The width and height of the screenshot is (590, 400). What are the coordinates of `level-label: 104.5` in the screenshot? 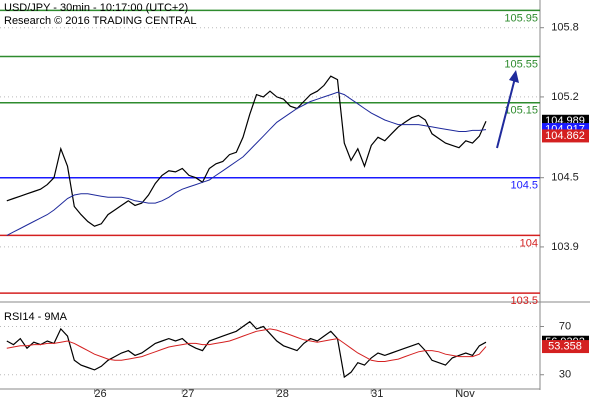 It's located at (524, 186).